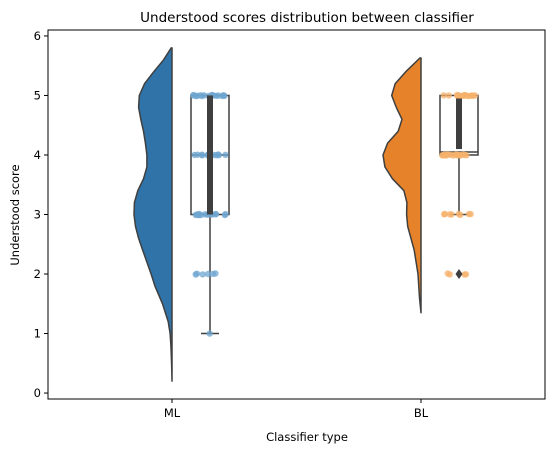 The height and width of the screenshot is (453, 554). I want to click on x-tick-label: ML, so click(172, 413).